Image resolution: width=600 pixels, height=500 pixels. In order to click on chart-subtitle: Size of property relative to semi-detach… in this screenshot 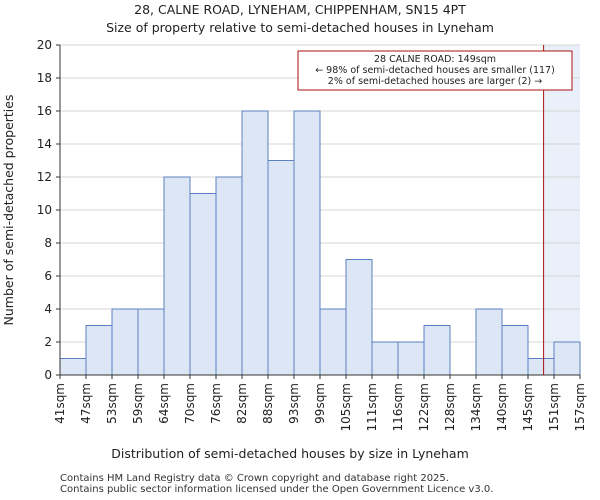, I will do `click(300, 27)`.